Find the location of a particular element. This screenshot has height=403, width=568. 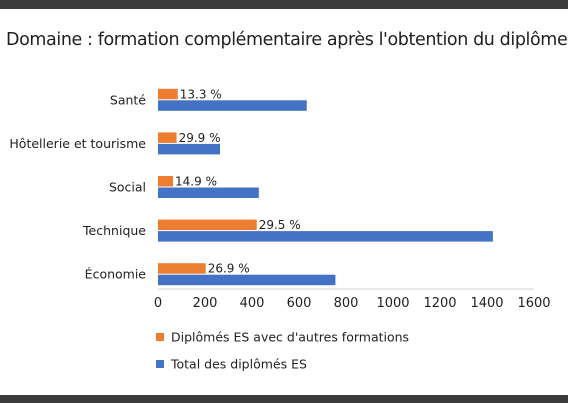

tick-label: 1400 is located at coordinates (486, 303).